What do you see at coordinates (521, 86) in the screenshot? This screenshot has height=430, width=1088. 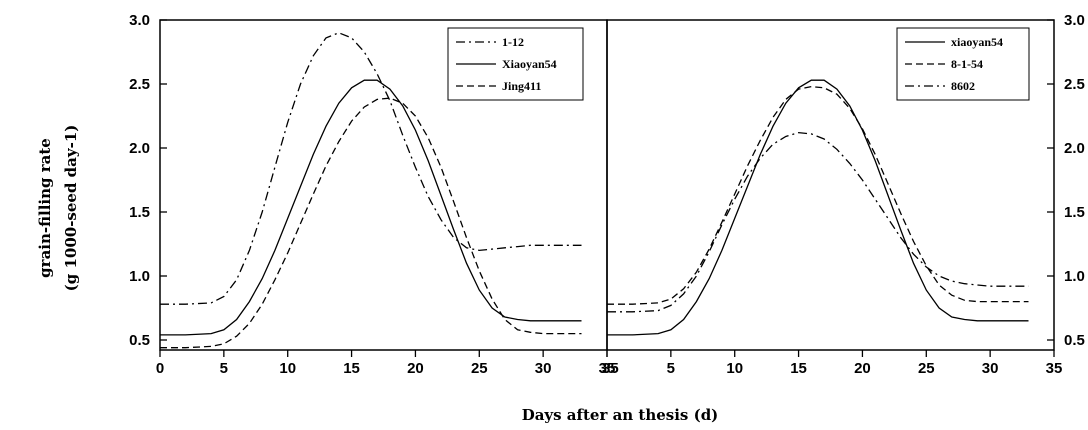 I see `legend-label: Jing411` at bounding box center [521, 86].